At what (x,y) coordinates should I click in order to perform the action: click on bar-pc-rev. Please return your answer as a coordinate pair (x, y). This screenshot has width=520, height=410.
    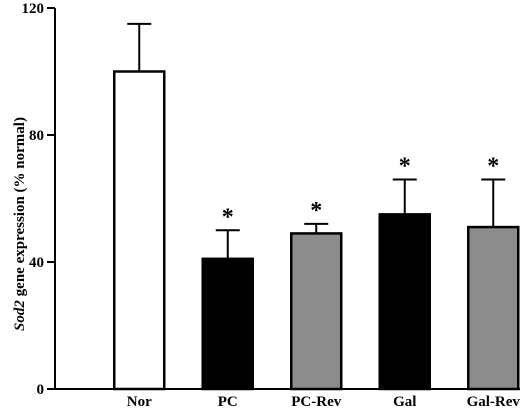
    Looking at the image, I should click on (316, 311).